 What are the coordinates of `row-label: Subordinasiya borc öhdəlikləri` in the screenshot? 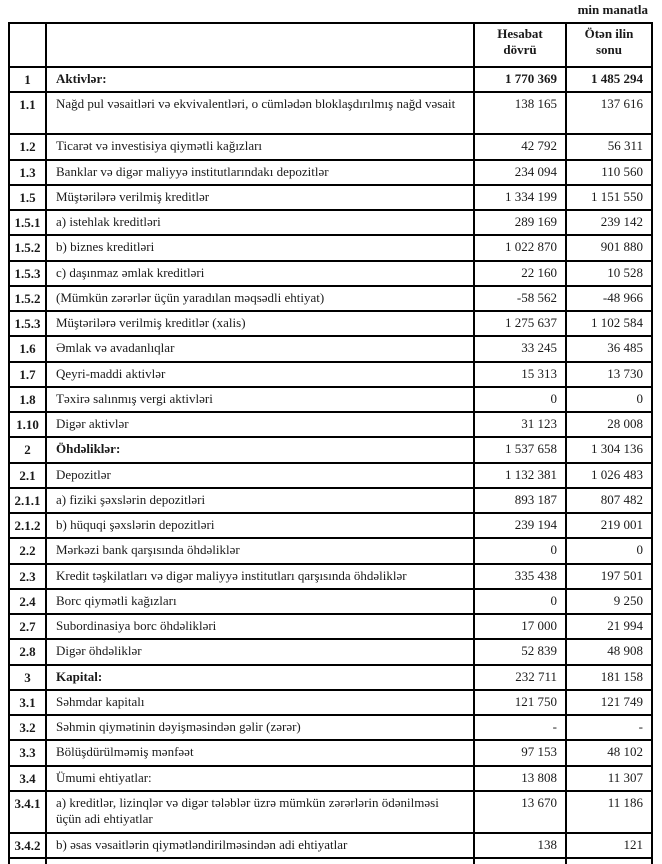 It's located at (260, 626).